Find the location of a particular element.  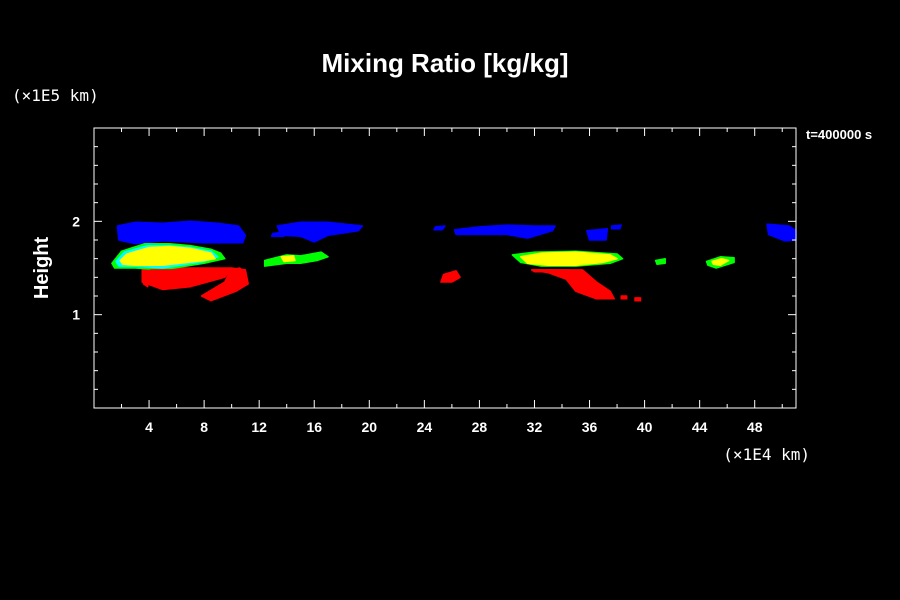

x-tick-label: 16 is located at coordinates (314, 427).